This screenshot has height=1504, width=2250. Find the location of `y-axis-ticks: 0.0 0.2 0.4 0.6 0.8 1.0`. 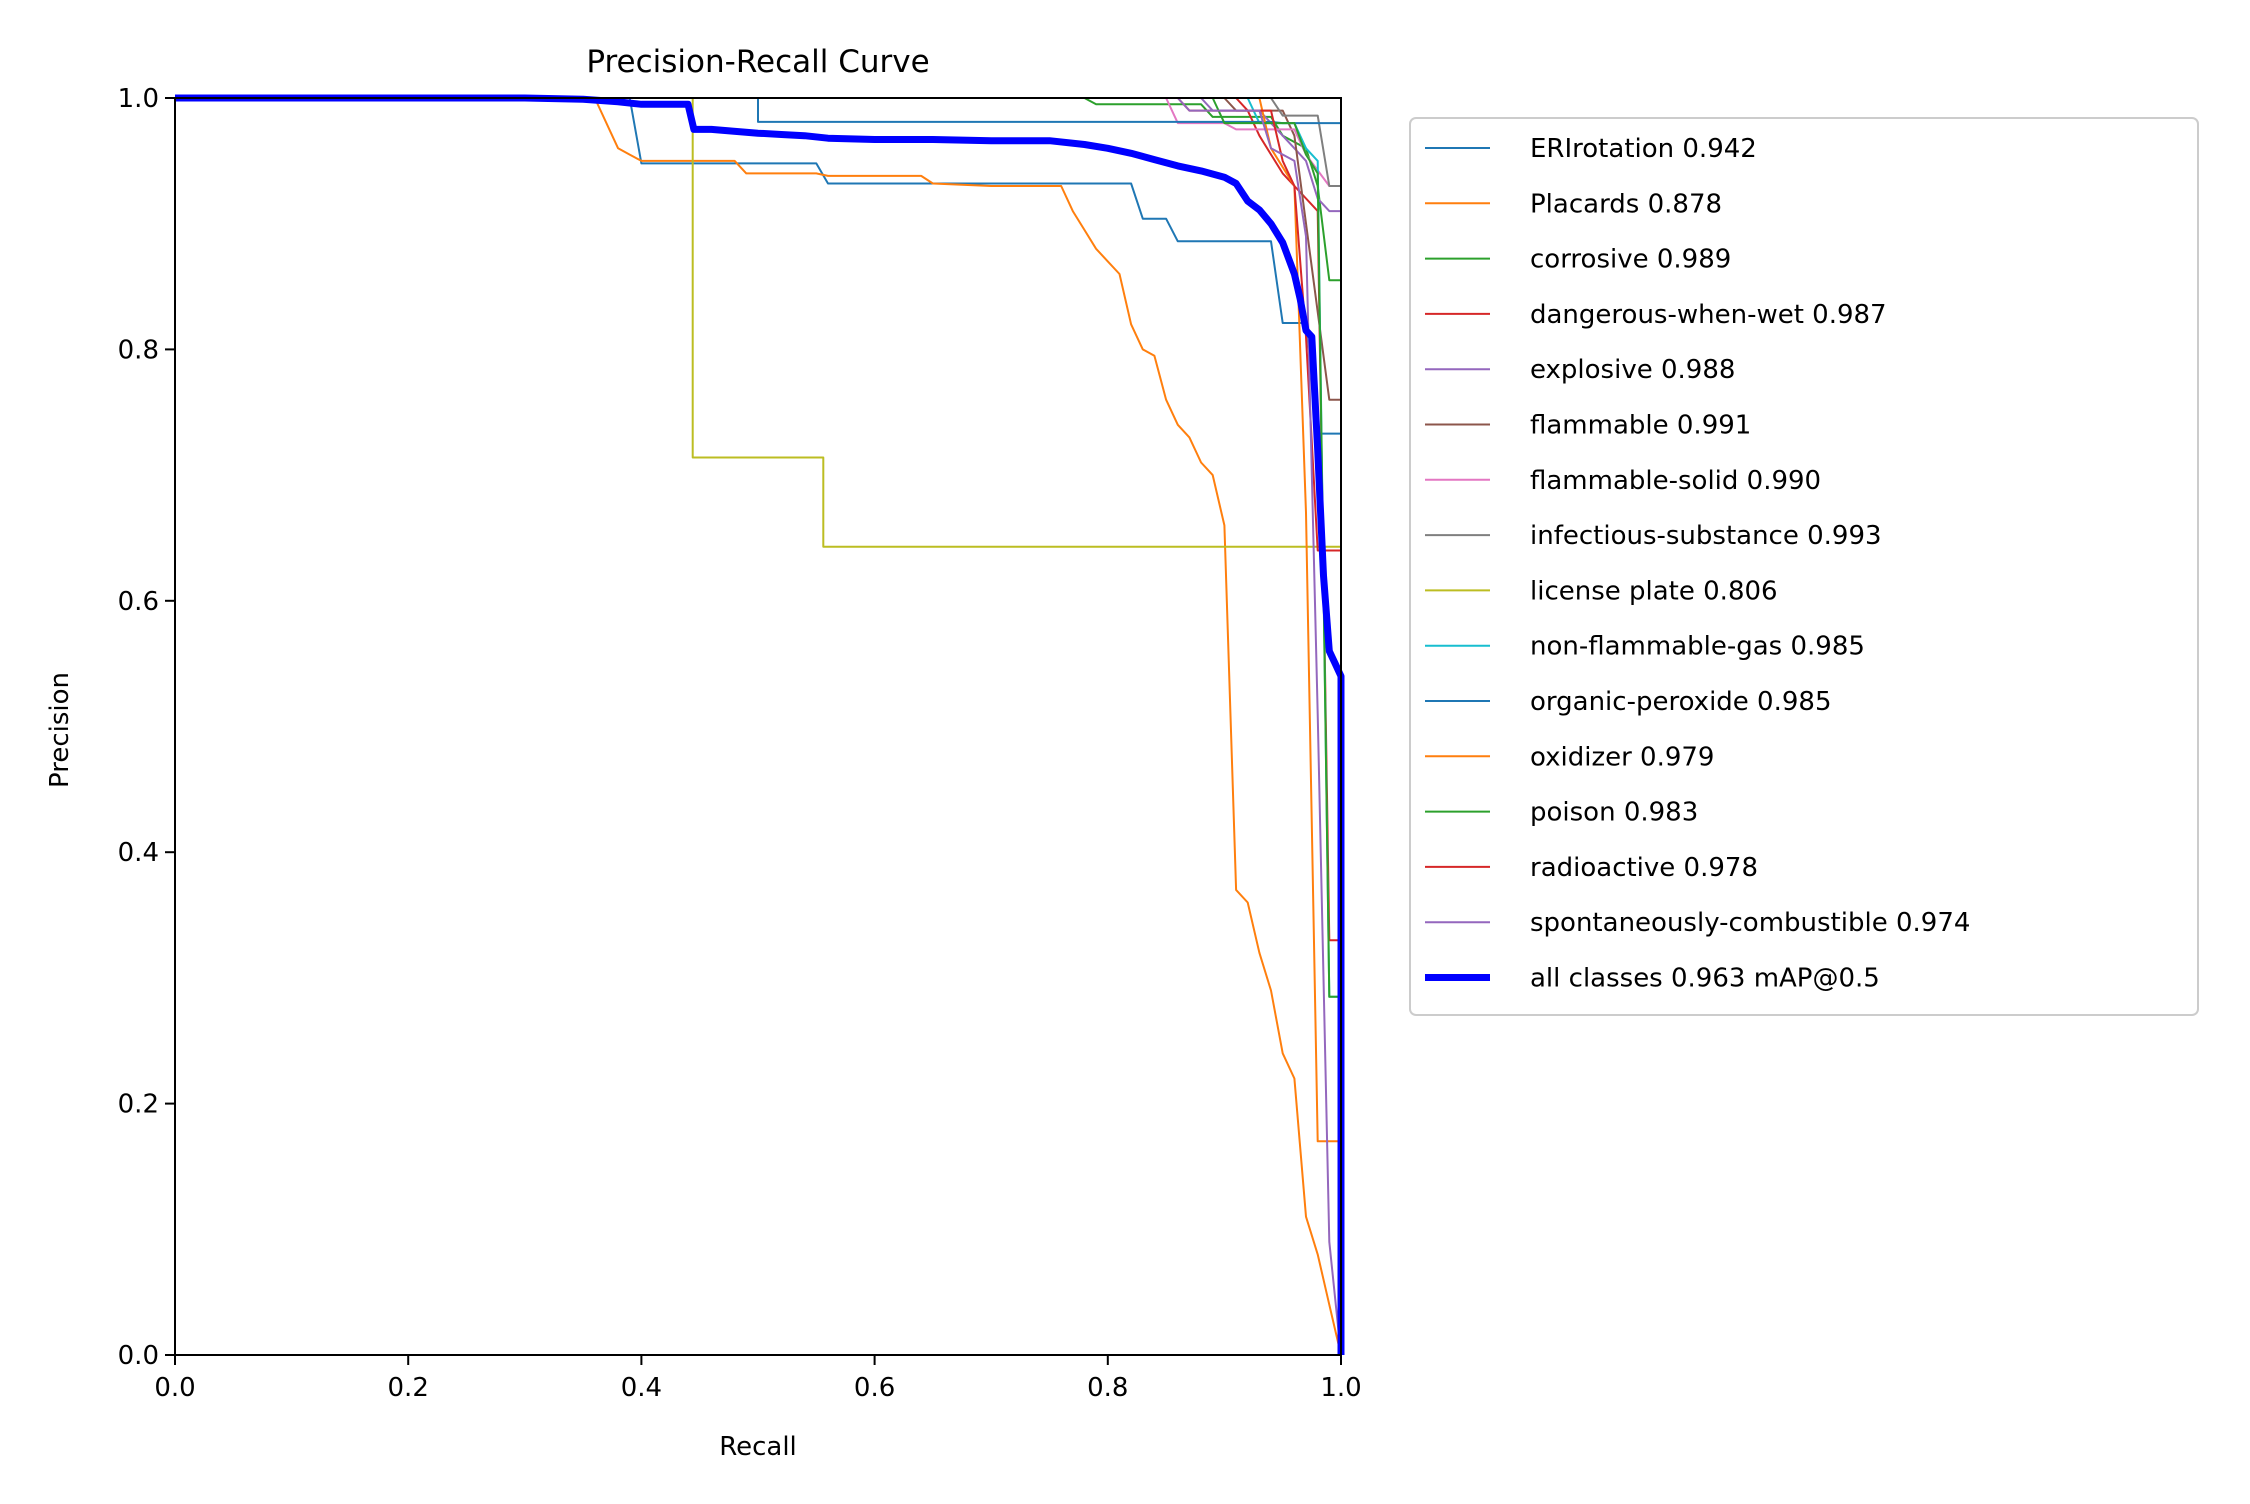

y-axis-ticks: 0.0 0.2 0.4 0.6 0.8 1.0 is located at coordinates (146, 727).